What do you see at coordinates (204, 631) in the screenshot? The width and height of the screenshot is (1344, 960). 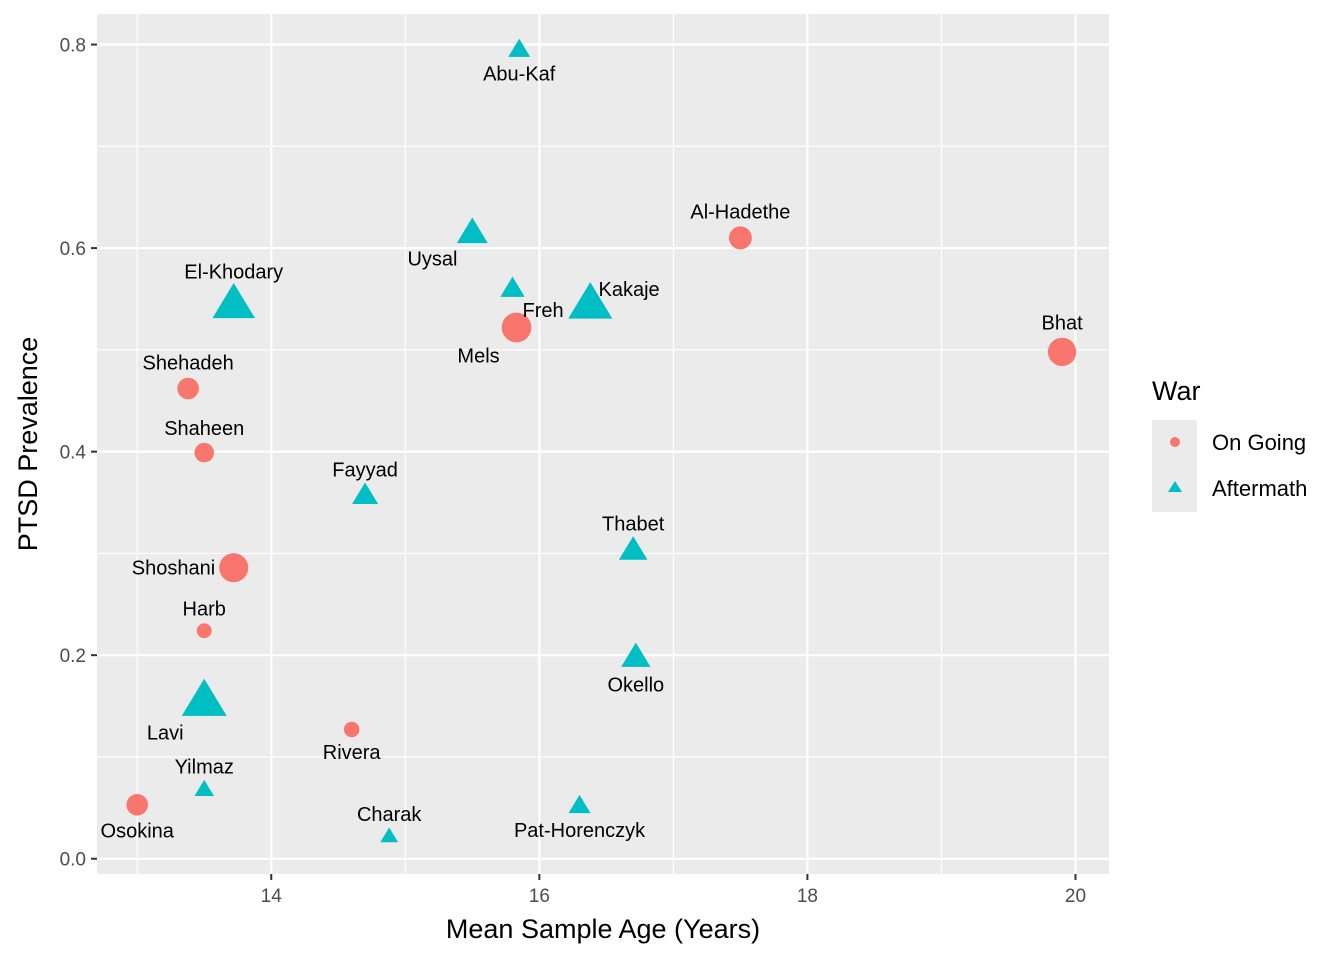 I see `point-harb` at bounding box center [204, 631].